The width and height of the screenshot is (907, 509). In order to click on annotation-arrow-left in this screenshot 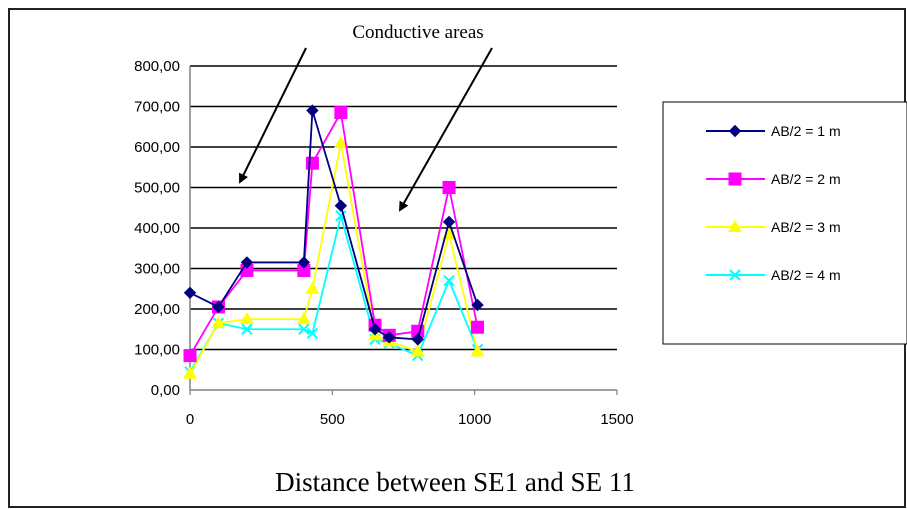, I will do `click(273, 115)`.